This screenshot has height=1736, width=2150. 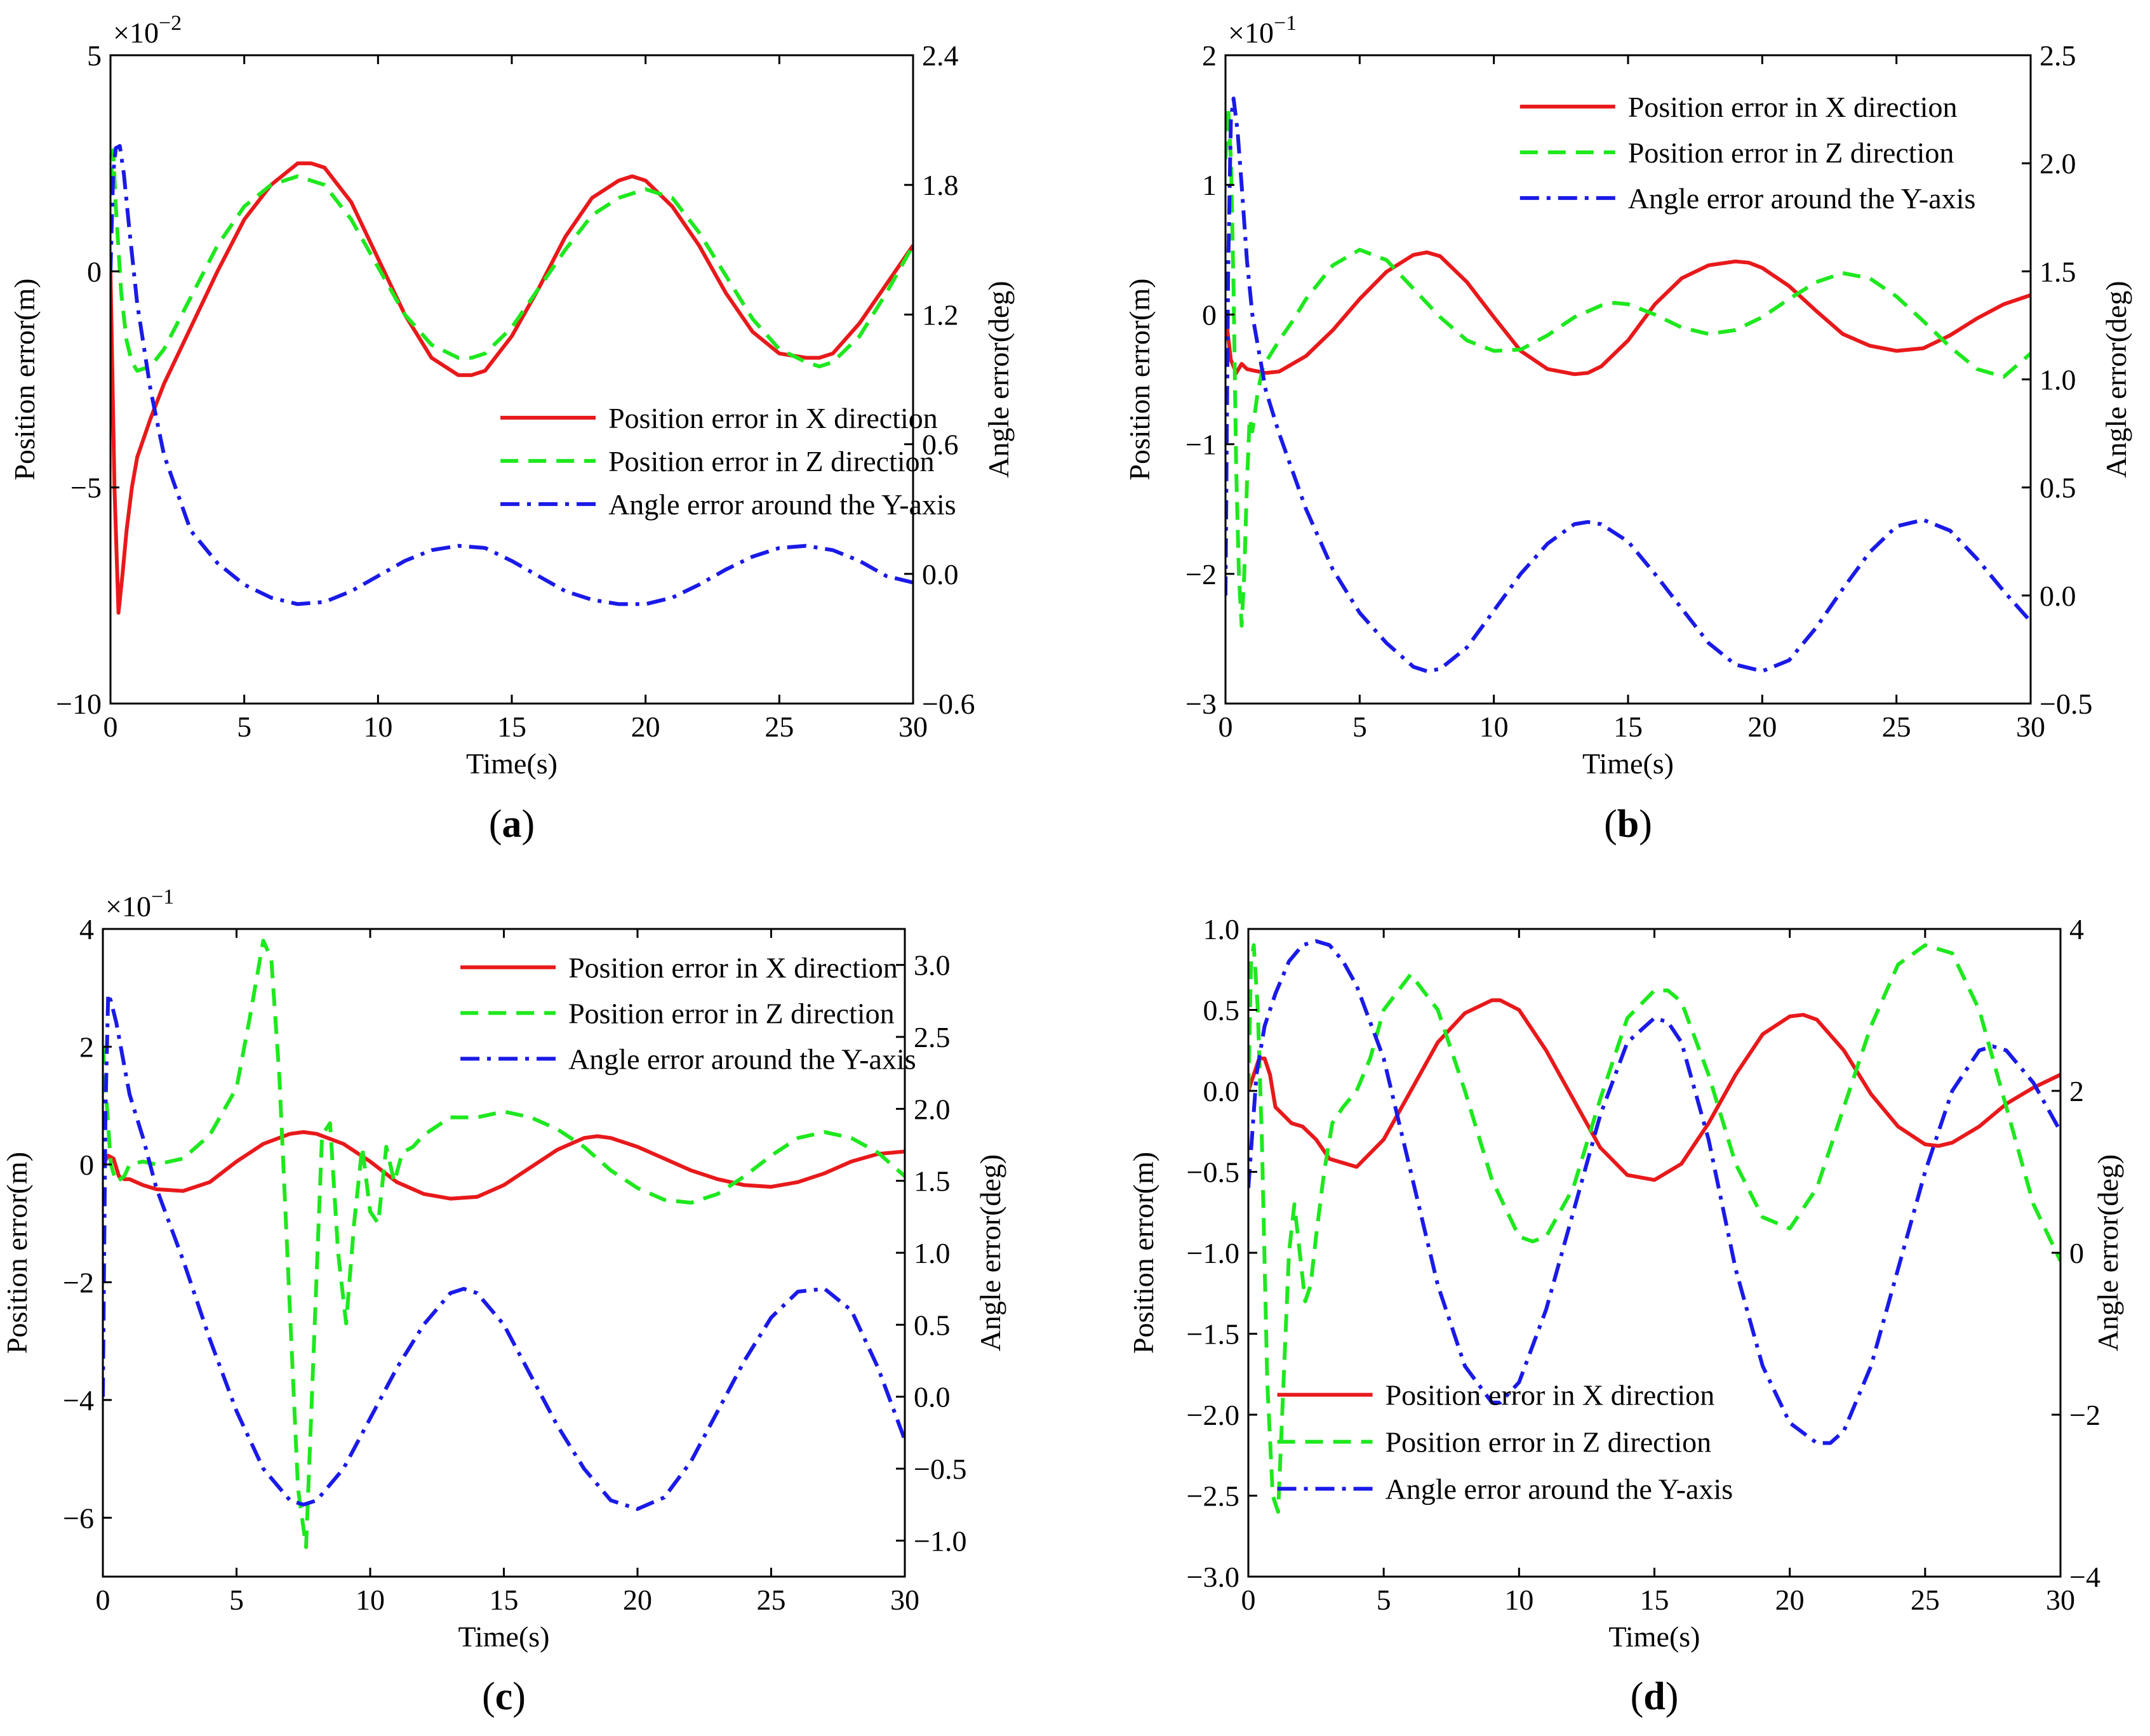 I want to click on y2-tick-label: −0.6, so click(x=949, y=704).